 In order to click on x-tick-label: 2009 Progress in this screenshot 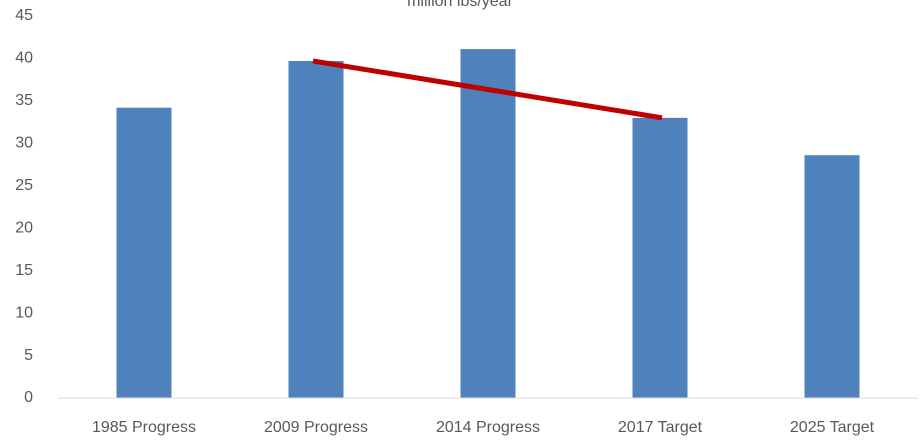, I will do `click(316, 427)`.